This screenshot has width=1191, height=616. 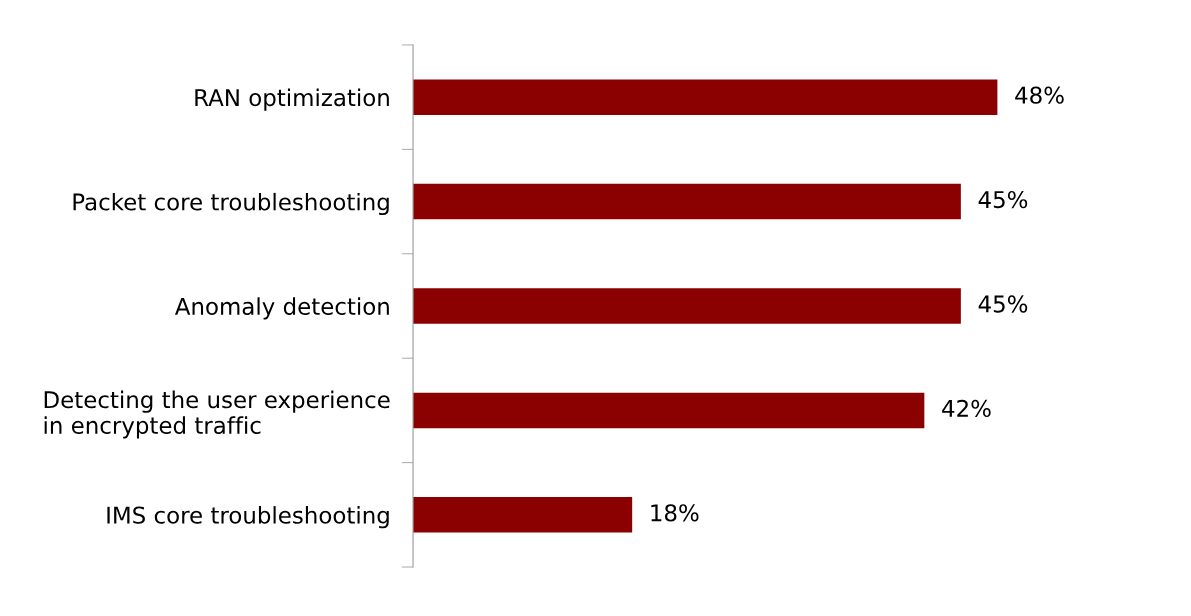 What do you see at coordinates (292, 99) in the screenshot?
I see `y-tick-label: RAN optimization` at bounding box center [292, 99].